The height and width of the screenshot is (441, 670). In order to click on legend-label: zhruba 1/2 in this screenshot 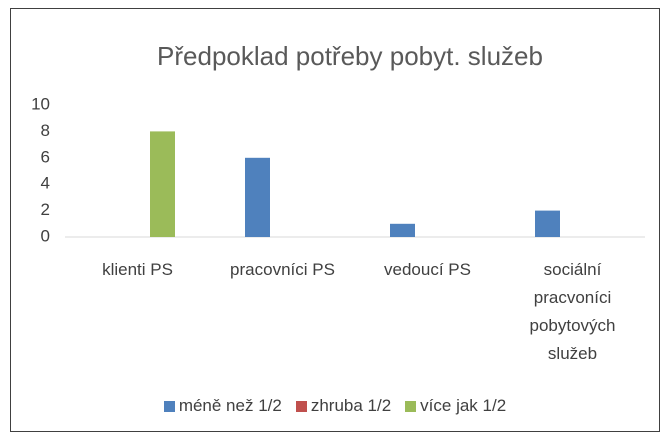, I will do `click(351, 405)`.